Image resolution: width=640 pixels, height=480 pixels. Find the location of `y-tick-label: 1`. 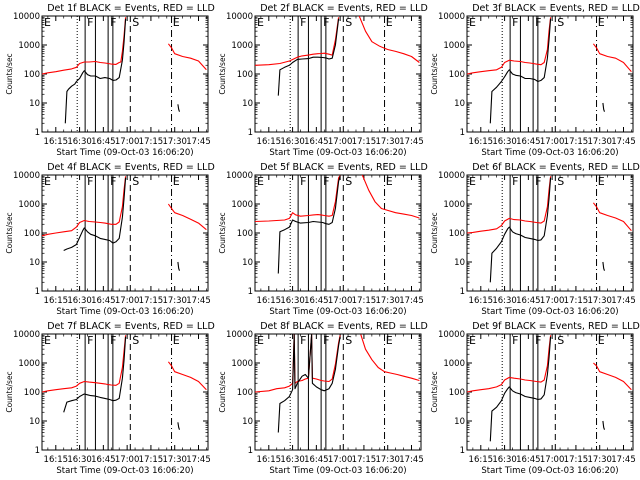

y-tick-label: 1 is located at coordinates (462, 451).